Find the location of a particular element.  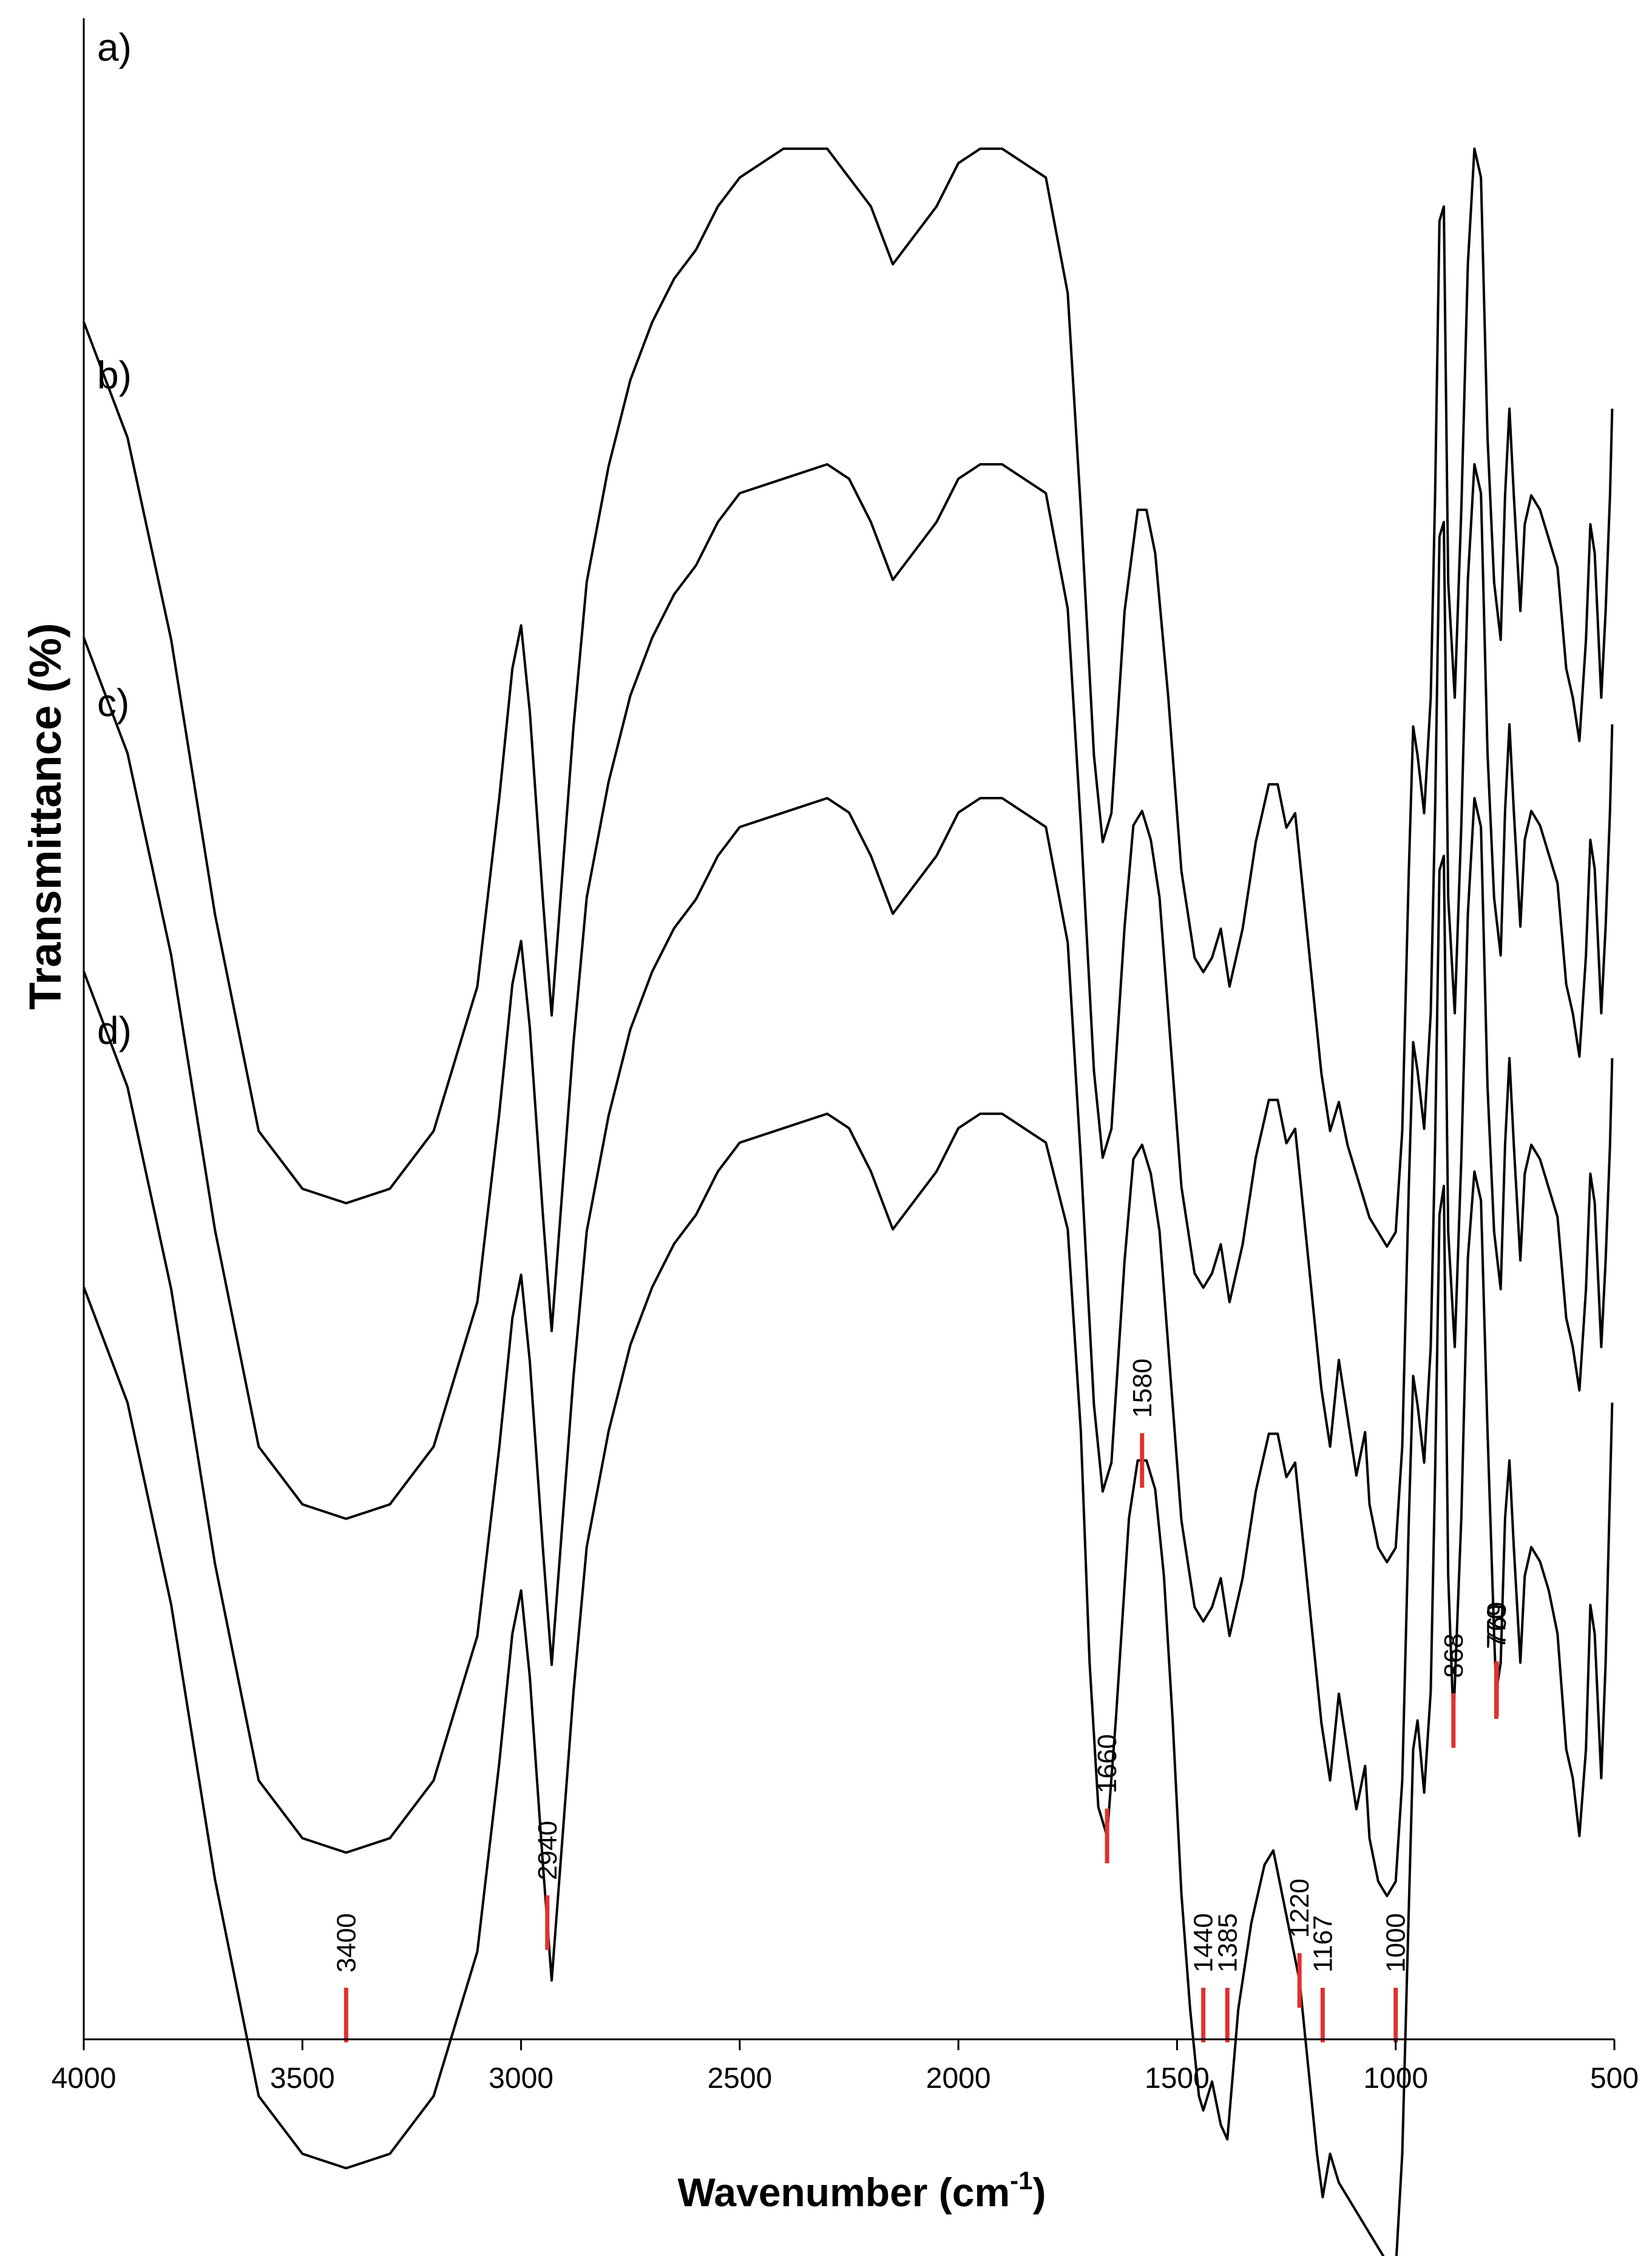

peak-label: 1580 is located at coordinates (1142, 1388).